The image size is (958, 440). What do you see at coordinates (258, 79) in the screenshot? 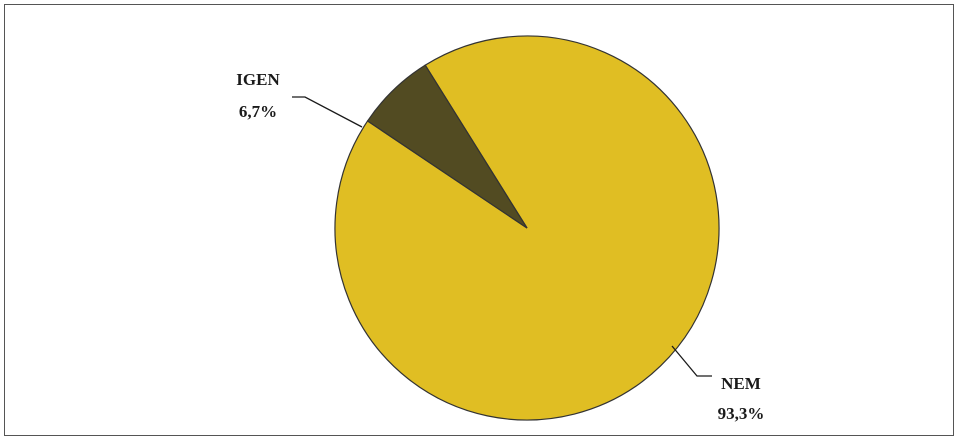
I see `slice-label-igen: IGEN` at bounding box center [258, 79].